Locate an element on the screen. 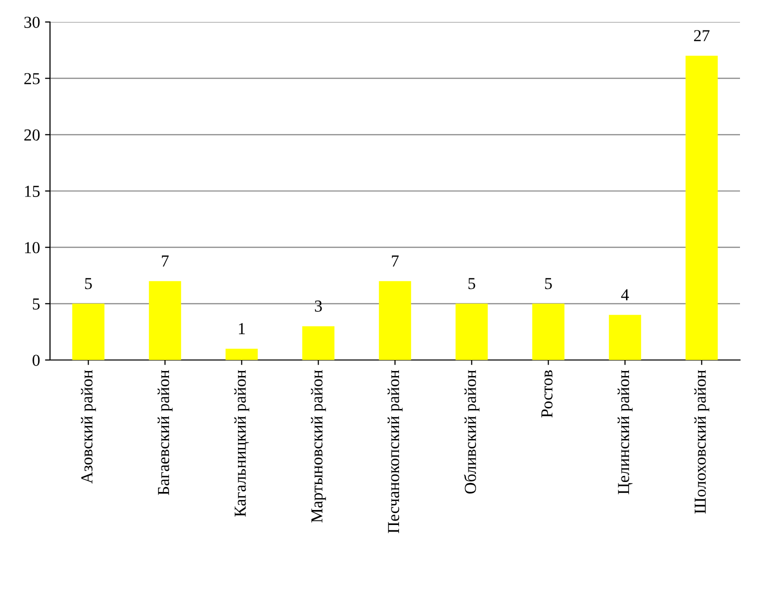 The image size is (757, 607). x-tick-label: Ростов is located at coordinates (547, 394).